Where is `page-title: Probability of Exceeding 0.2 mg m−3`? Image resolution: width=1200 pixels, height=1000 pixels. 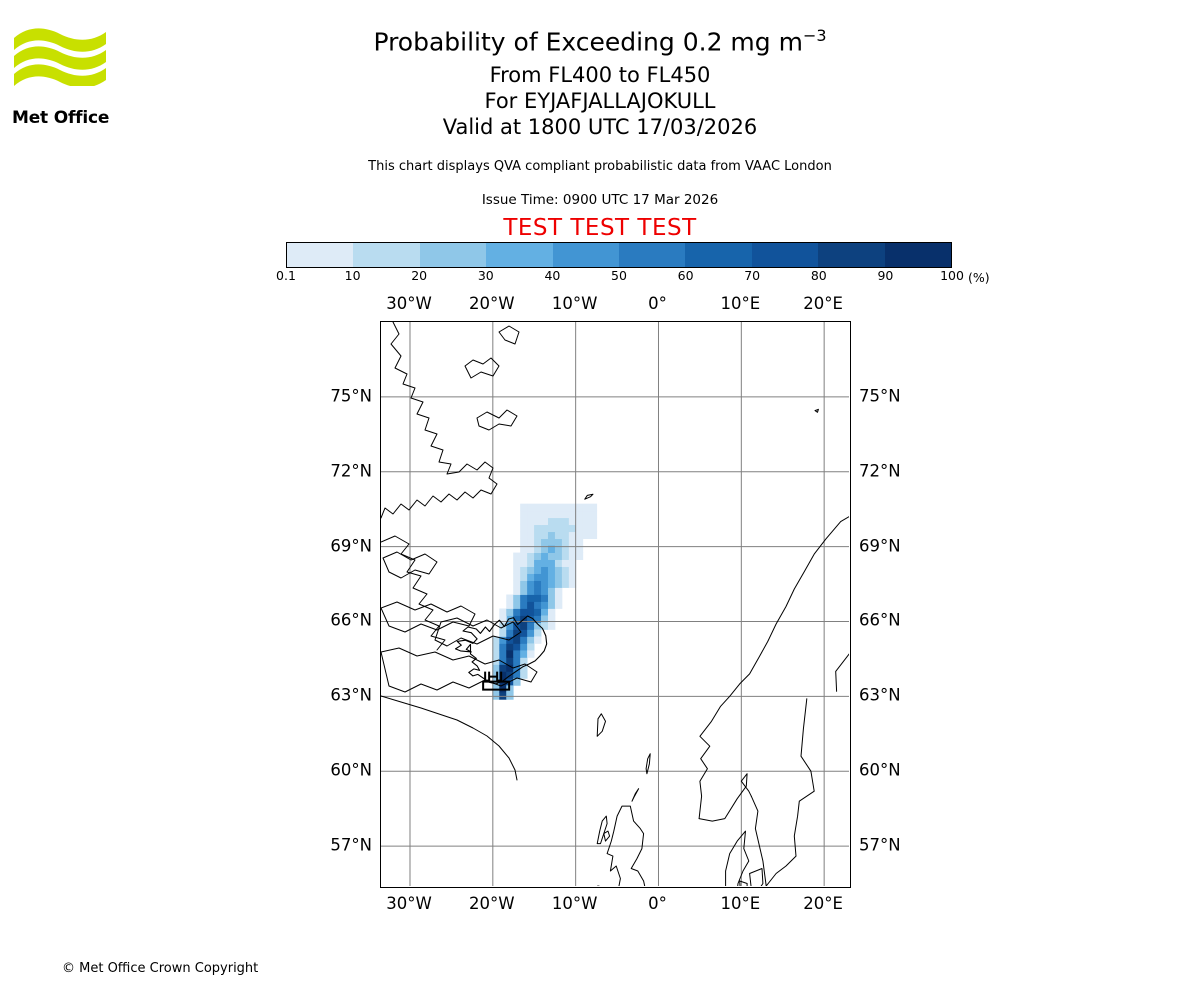 page-title: Probability of Exceeding 0.2 mg m−3 is located at coordinates (600, 41).